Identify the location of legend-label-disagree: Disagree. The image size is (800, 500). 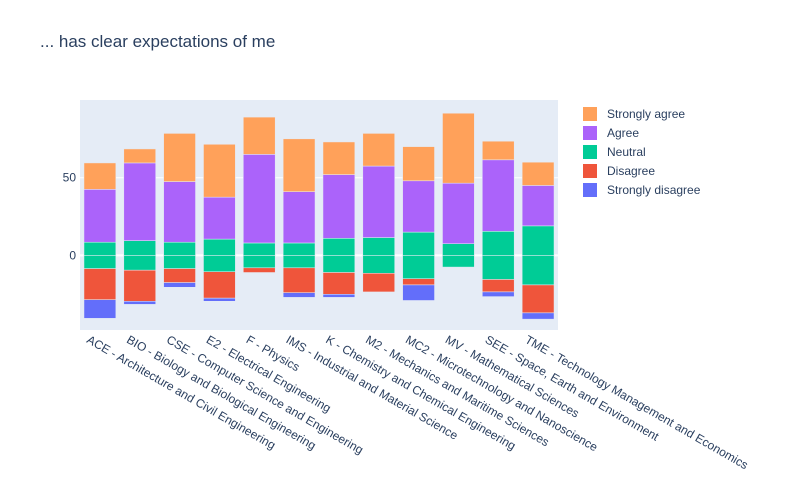
(631, 171).